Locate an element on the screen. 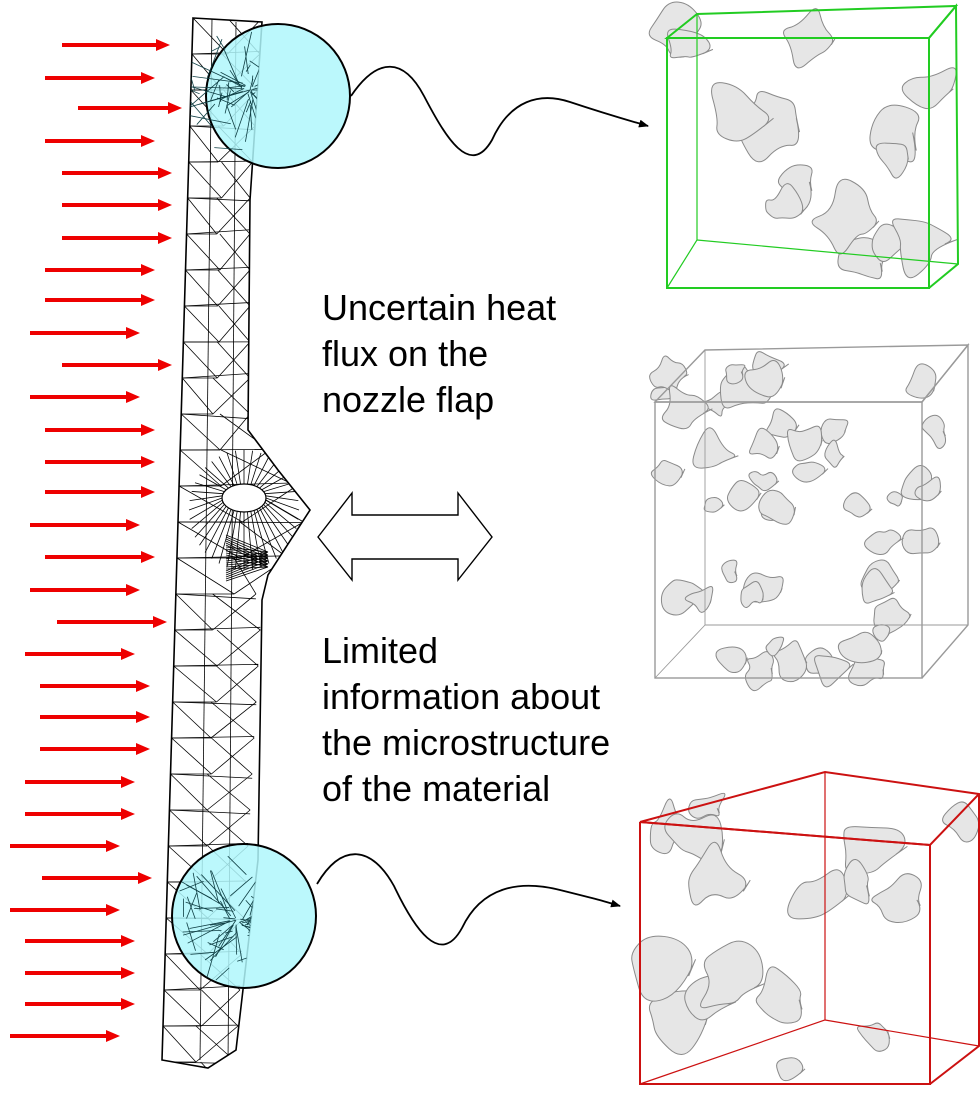  heat-flux-annotation: Uncertain heat flux on the nozzle flap is located at coordinates (502, 354).